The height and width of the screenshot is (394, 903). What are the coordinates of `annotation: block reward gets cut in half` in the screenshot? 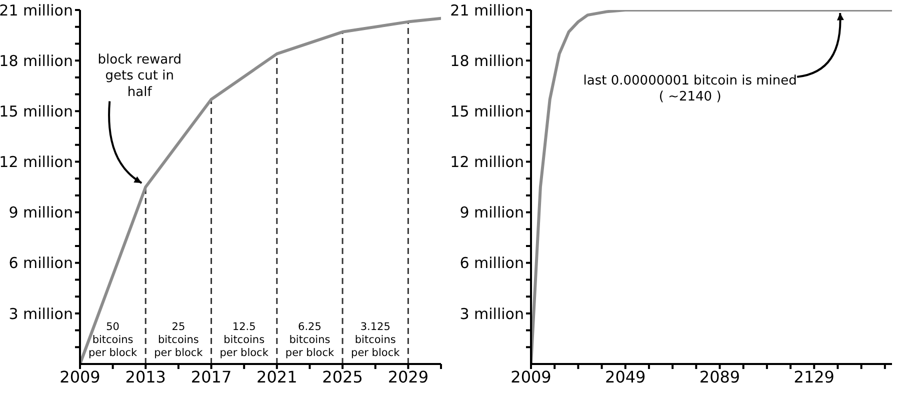 It's located at (140, 76).